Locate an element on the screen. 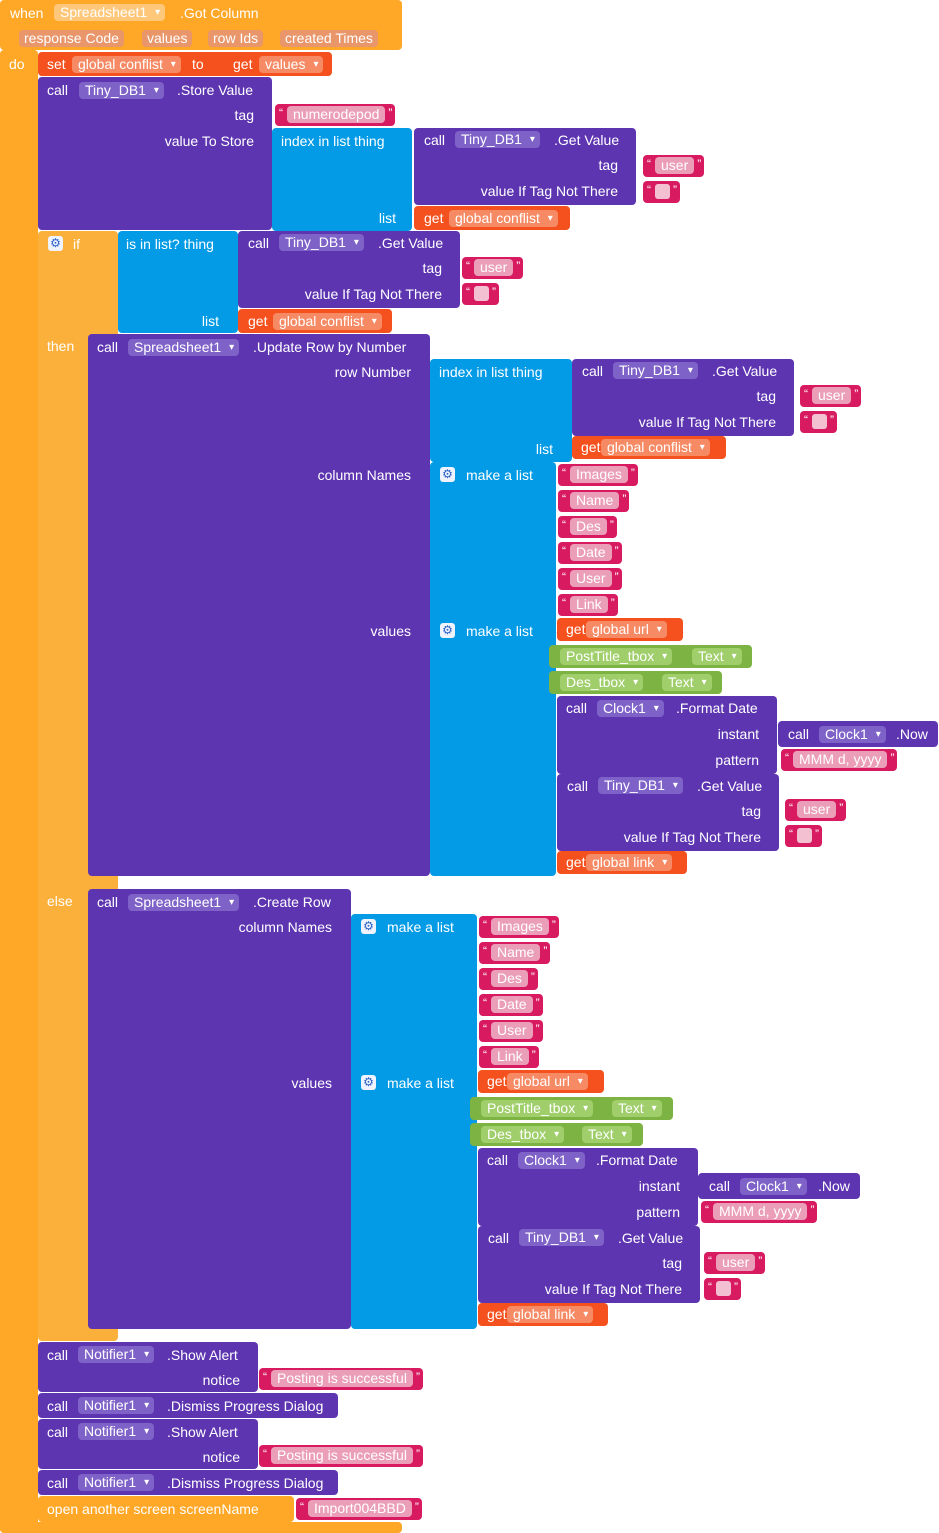 Image resolution: width=939 pixels, height=1533 pixels. component-dropdown: PostTitle_tbox is located at coordinates (537, 1108).